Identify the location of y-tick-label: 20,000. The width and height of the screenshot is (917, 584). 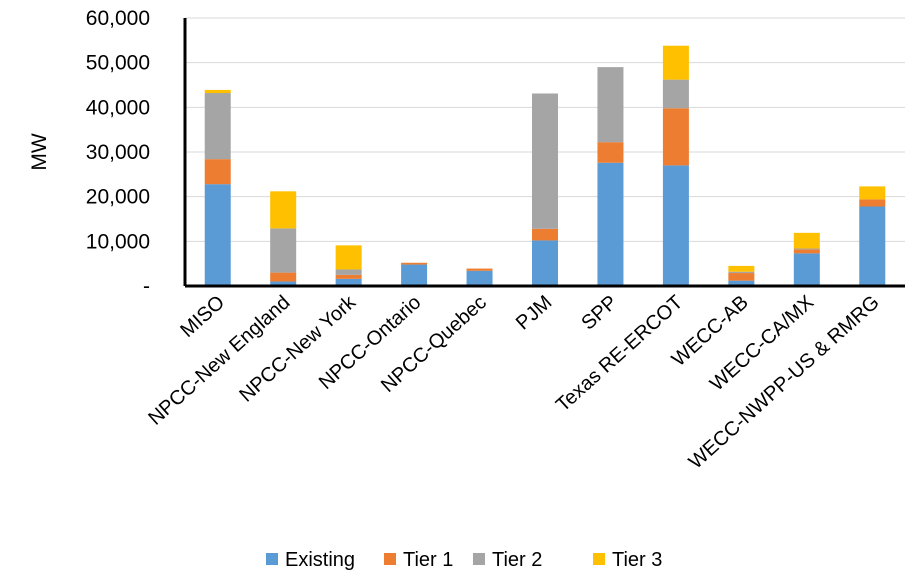
(118, 197).